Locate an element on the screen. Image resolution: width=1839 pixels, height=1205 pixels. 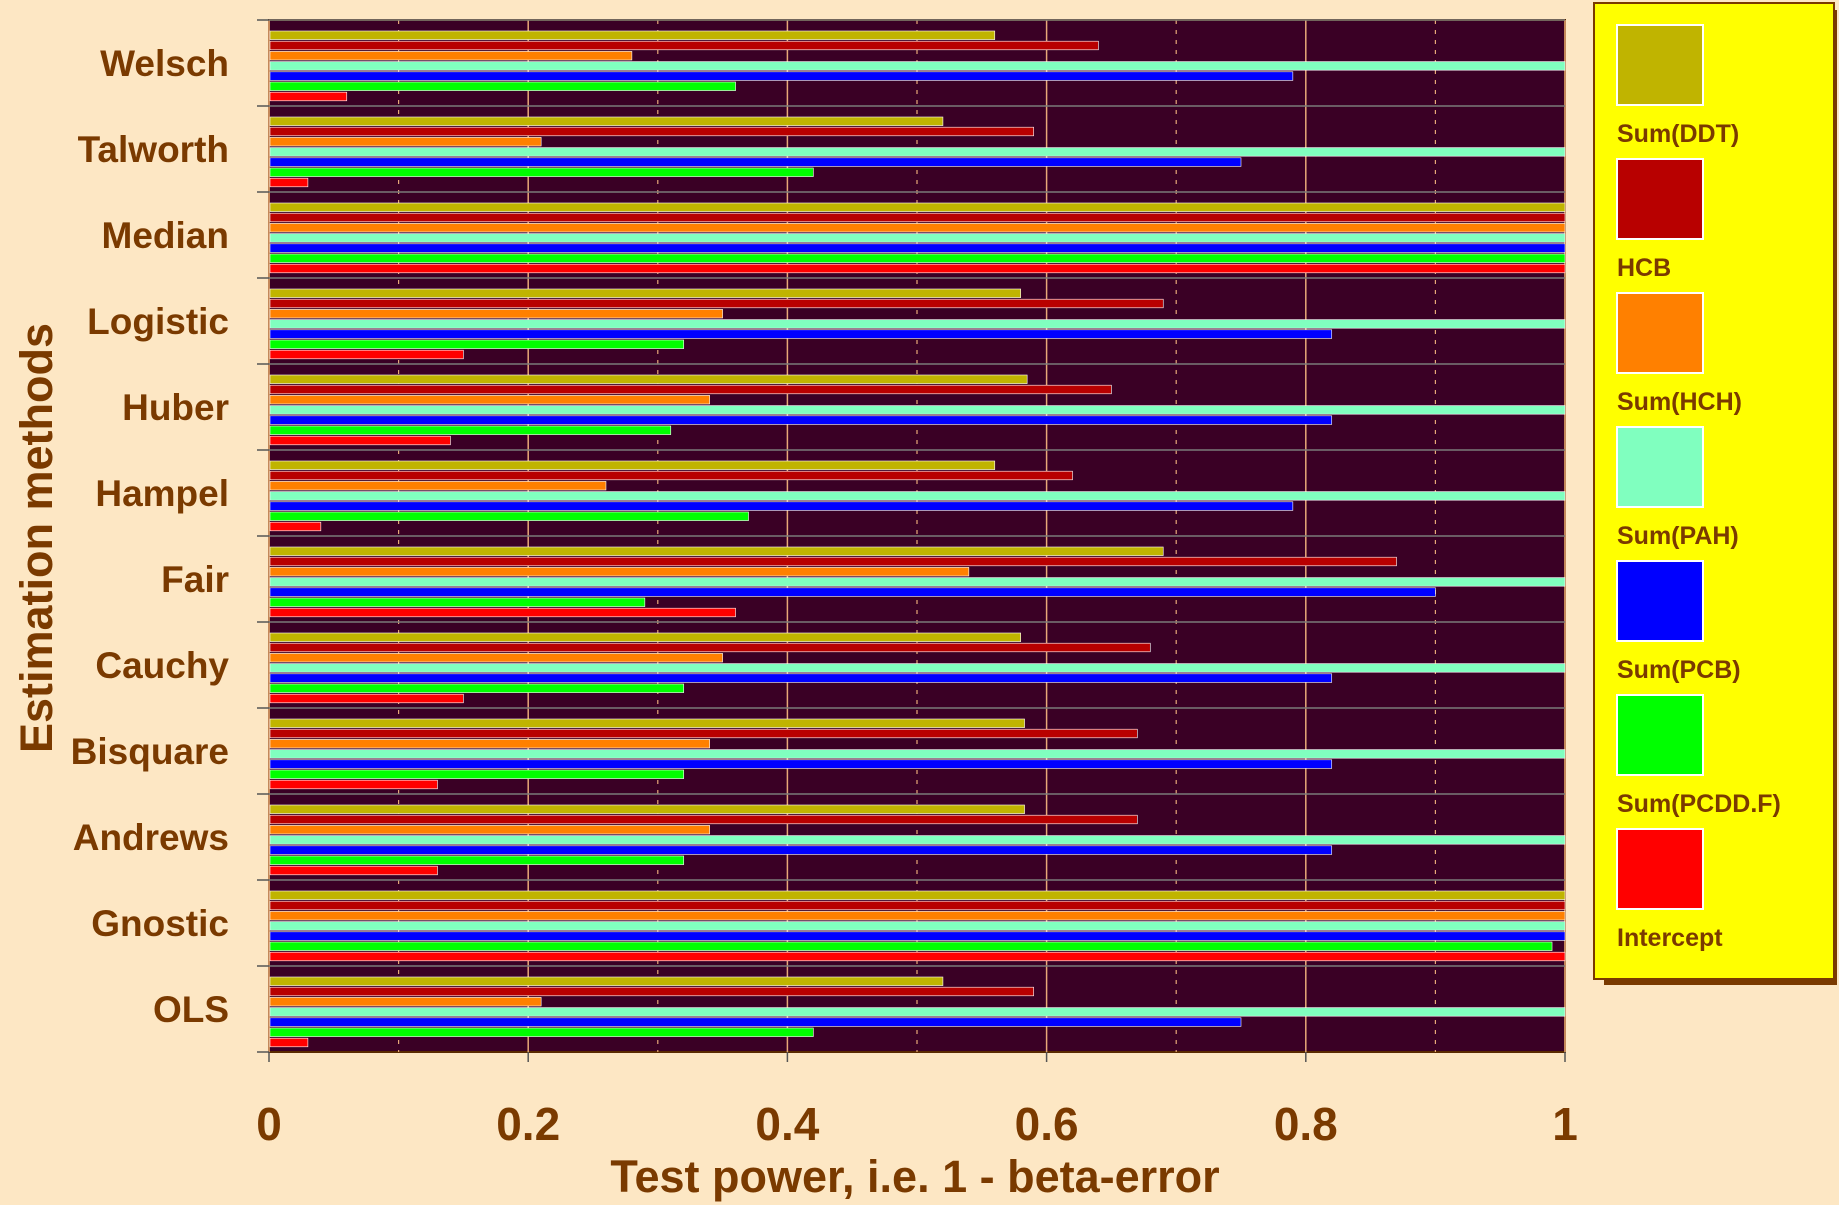
legend-label: Sum(HCH) is located at coordinates (1679, 402).